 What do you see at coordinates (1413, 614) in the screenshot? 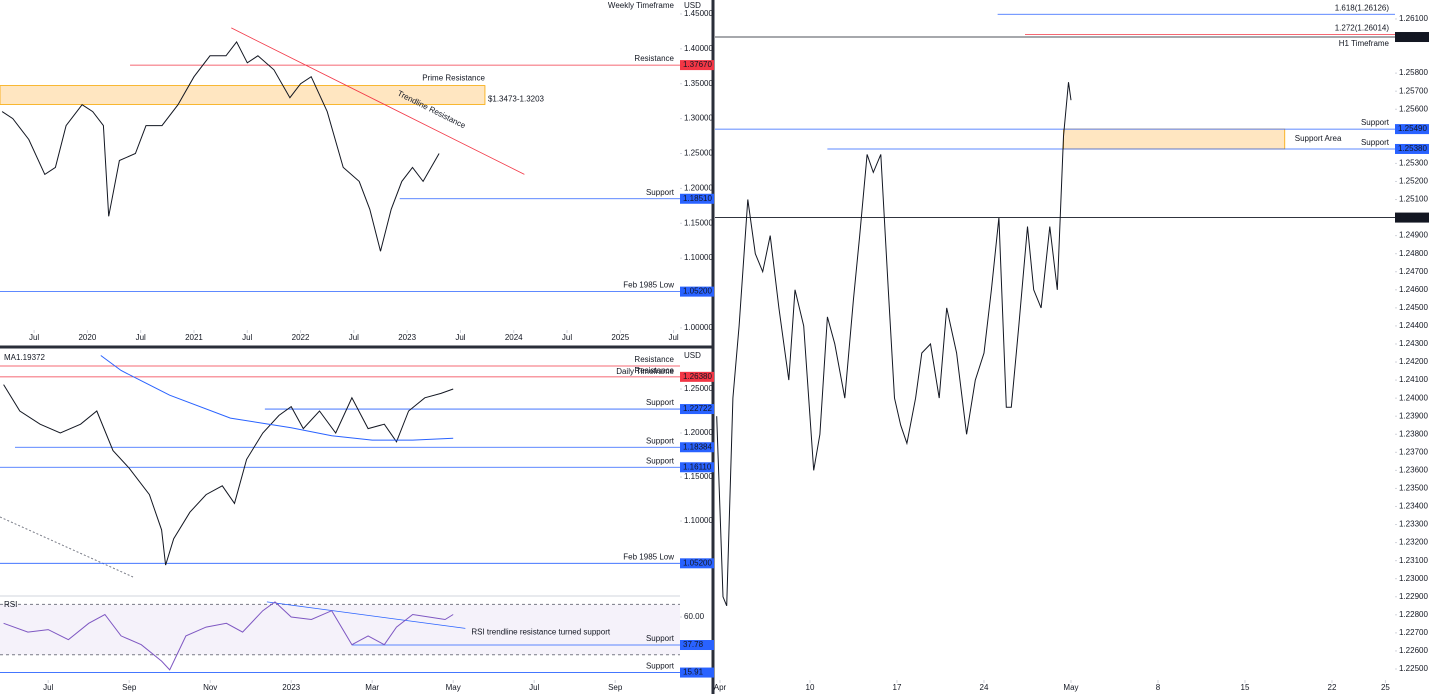
I see `y-tick-label: 1.22800` at bounding box center [1413, 614].